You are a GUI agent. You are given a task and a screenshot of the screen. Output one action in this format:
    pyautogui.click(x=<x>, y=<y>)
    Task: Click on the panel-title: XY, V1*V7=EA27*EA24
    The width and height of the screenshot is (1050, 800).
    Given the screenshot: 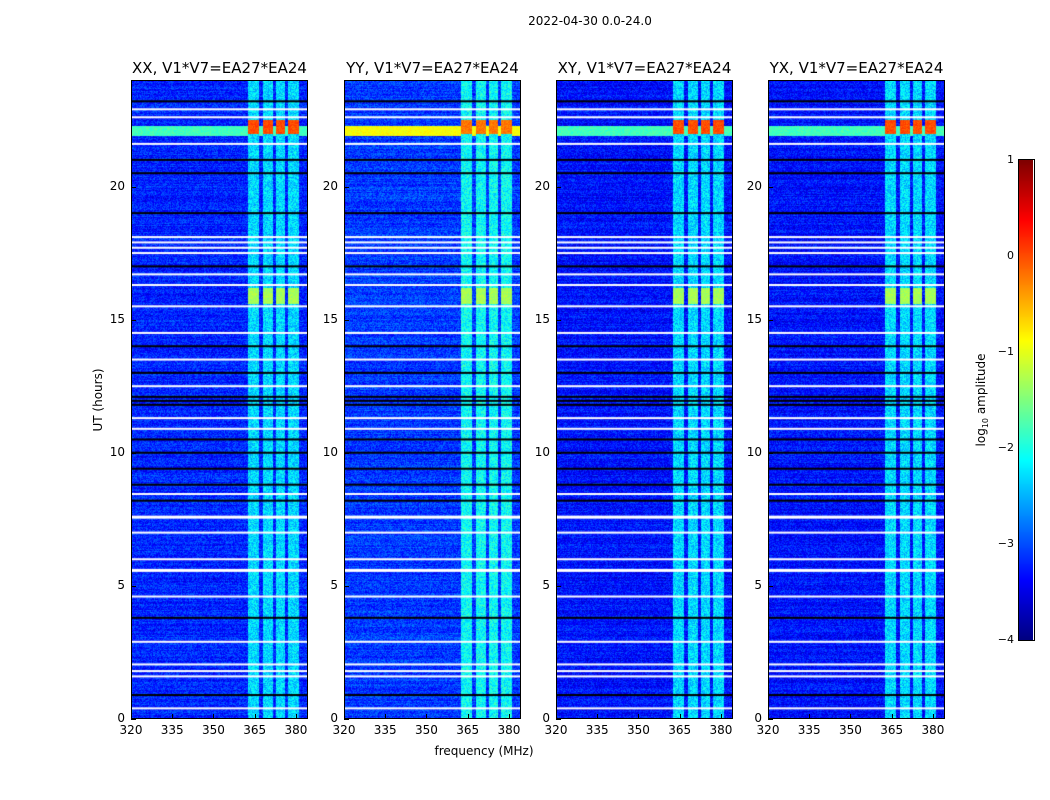 What is the action you would take?
    pyautogui.click(x=644, y=68)
    